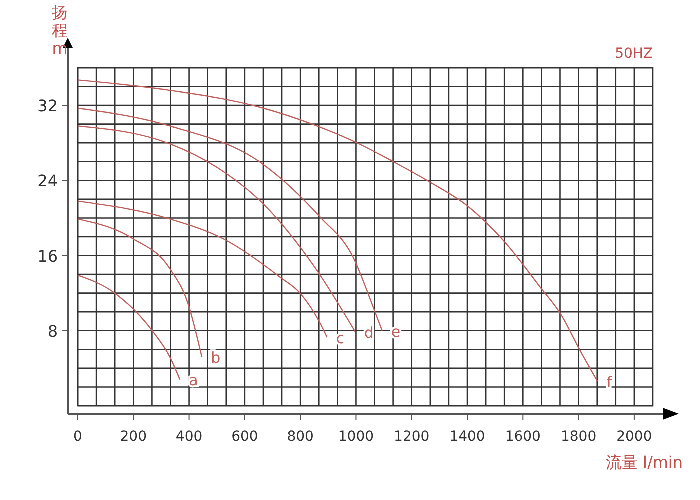 The width and height of the screenshot is (700, 500). I want to click on x-tick-label: 800, so click(300, 437).